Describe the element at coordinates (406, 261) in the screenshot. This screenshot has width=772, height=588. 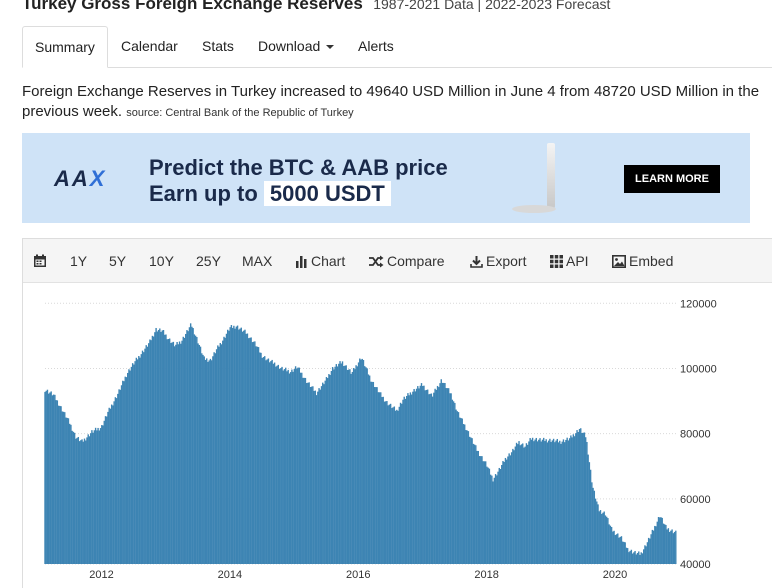
I see `compare-button: Compare` at that location.